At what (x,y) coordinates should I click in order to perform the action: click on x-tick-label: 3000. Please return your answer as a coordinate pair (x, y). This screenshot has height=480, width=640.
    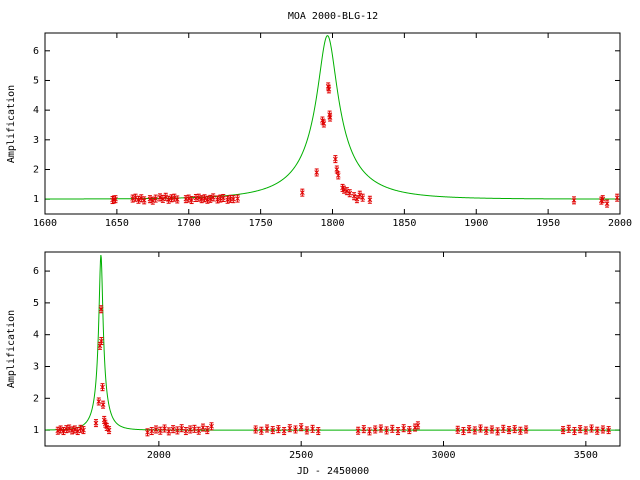
    Looking at the image, I should click on (443, 455).